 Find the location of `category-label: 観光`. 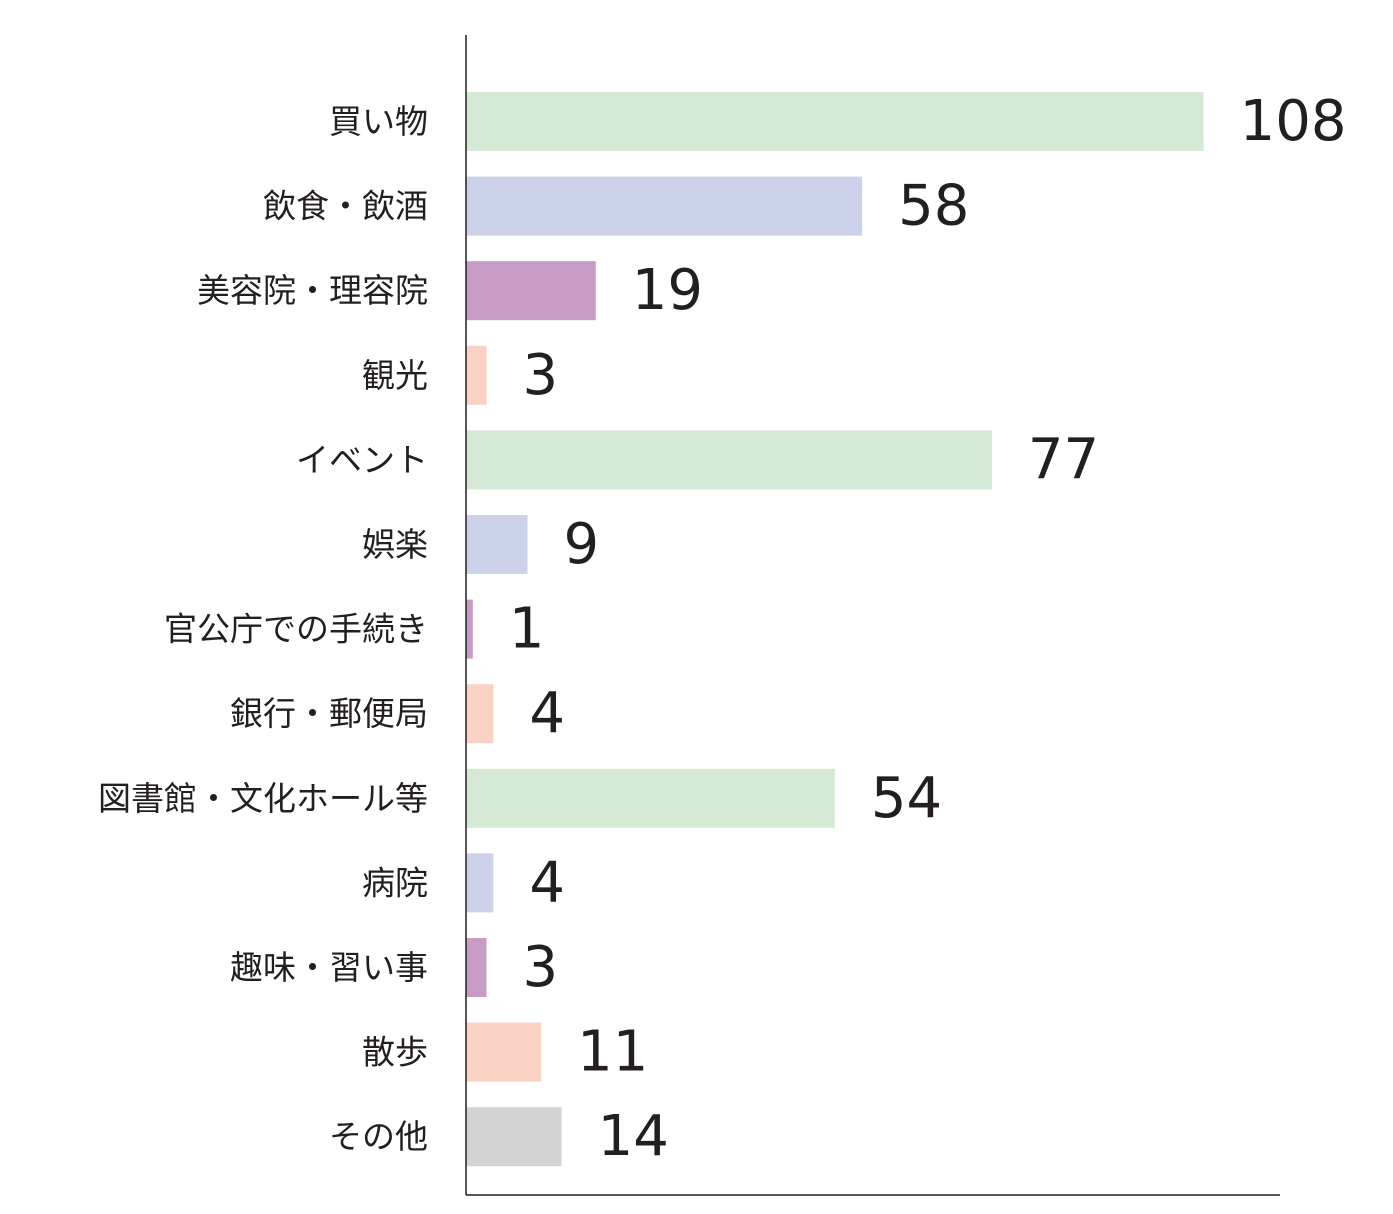

category-label: 観光 is located at coordinates (395, 375).